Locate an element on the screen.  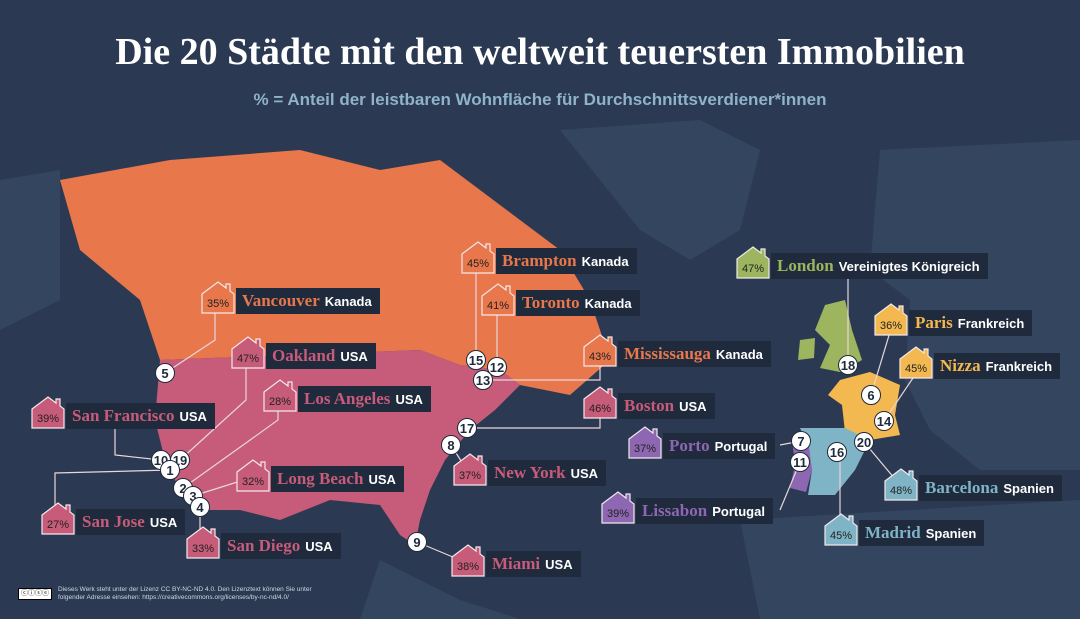
house-icon: 48% is located at coordinates (901, 484).